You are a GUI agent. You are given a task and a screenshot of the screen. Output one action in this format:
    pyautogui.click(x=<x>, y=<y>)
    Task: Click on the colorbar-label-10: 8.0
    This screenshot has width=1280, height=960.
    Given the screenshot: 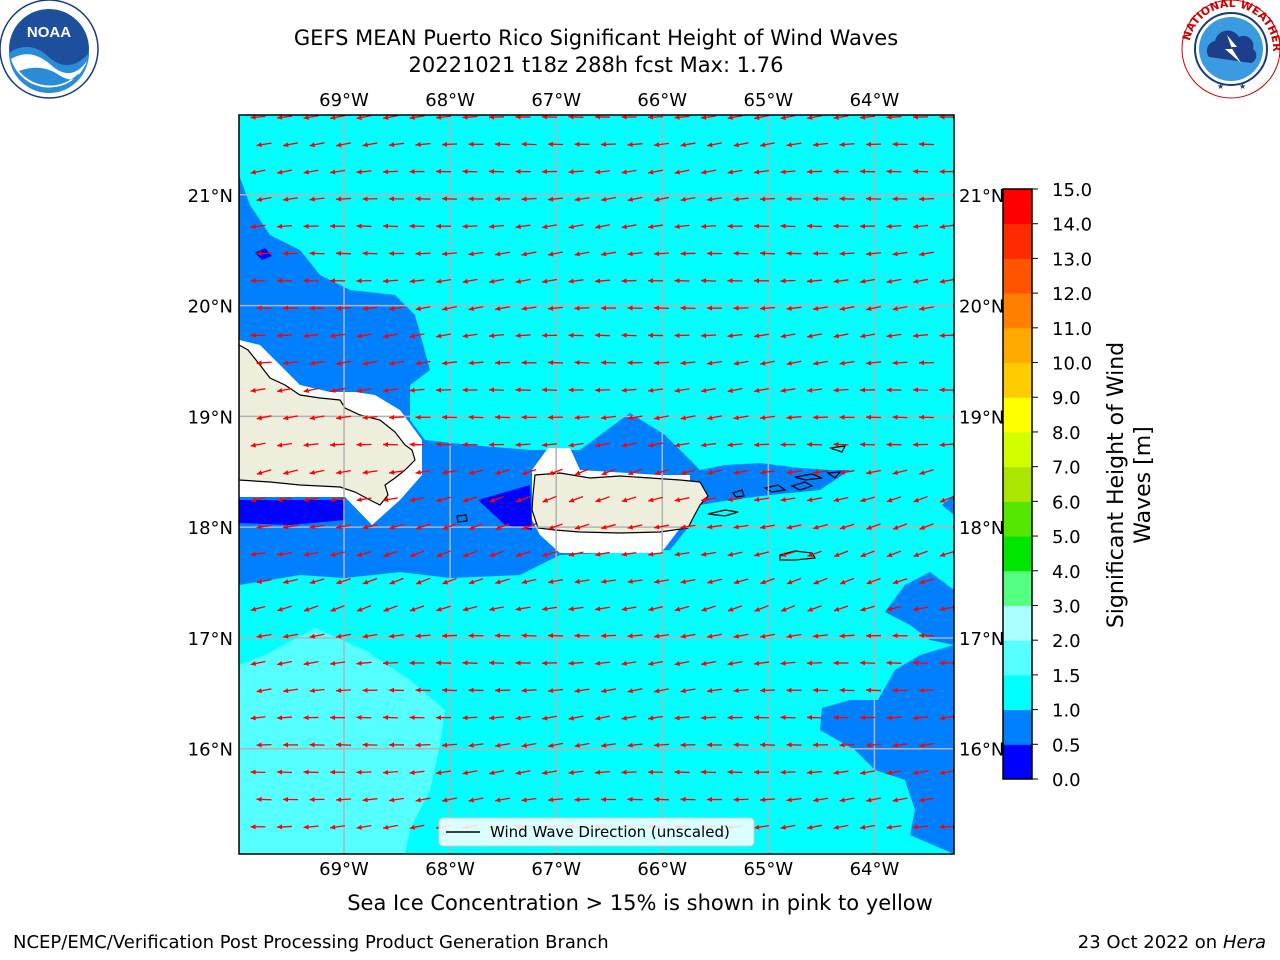 What is the action you would take?
    pyautogui.click(x=1066, y=433)
    